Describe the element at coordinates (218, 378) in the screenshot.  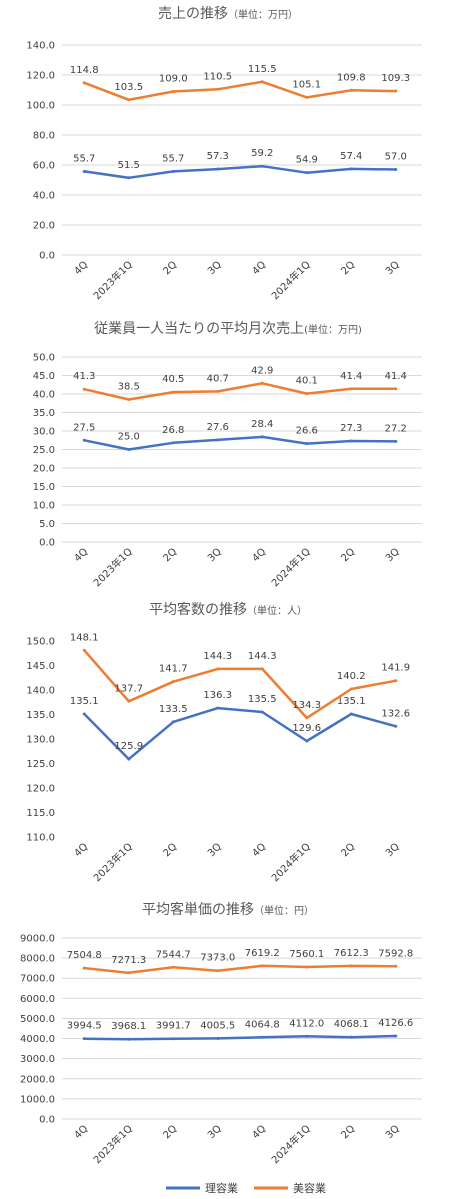
I see `data-label: 40.7` at that location.